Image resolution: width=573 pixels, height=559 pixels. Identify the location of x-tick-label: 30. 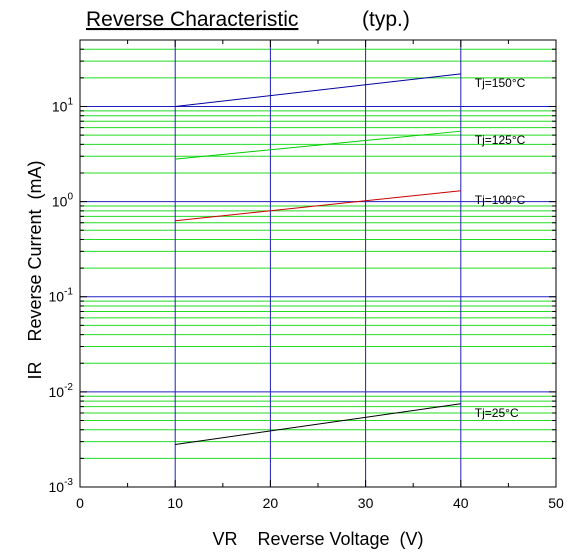
(366, 503).